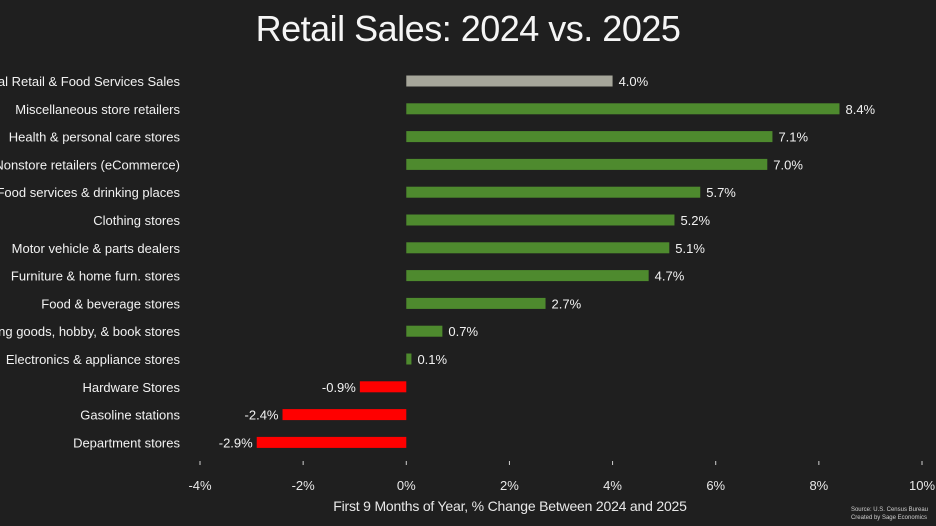  What do you see at coordinates (97, 109) in the screenshot?
I see `category-label: Miscellaneous store retailers` at bounding box center [97, 109].